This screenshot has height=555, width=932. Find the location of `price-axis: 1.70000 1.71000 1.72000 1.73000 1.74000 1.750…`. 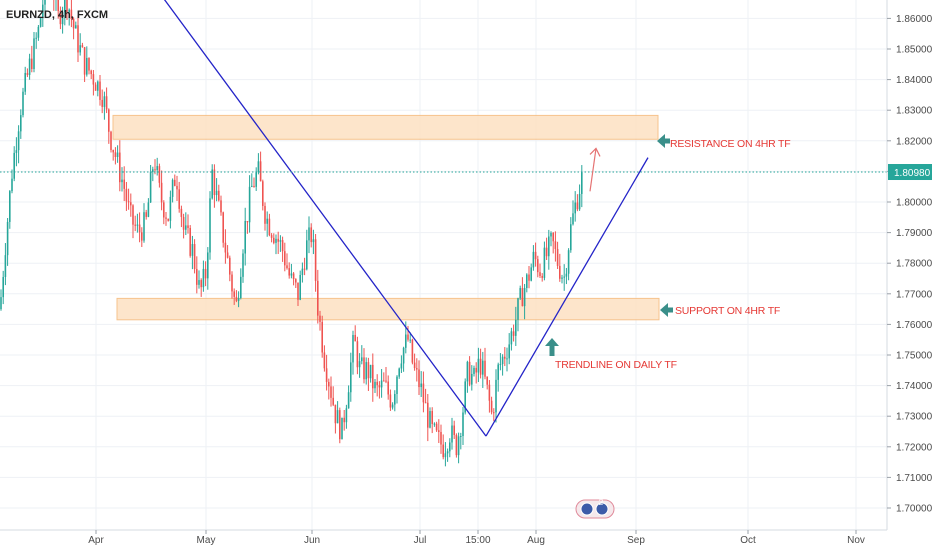

price-axis: 1.70000 1.71000 1.72000 1.73000 1.74000 1.750… is located at coordinates (909, 257).